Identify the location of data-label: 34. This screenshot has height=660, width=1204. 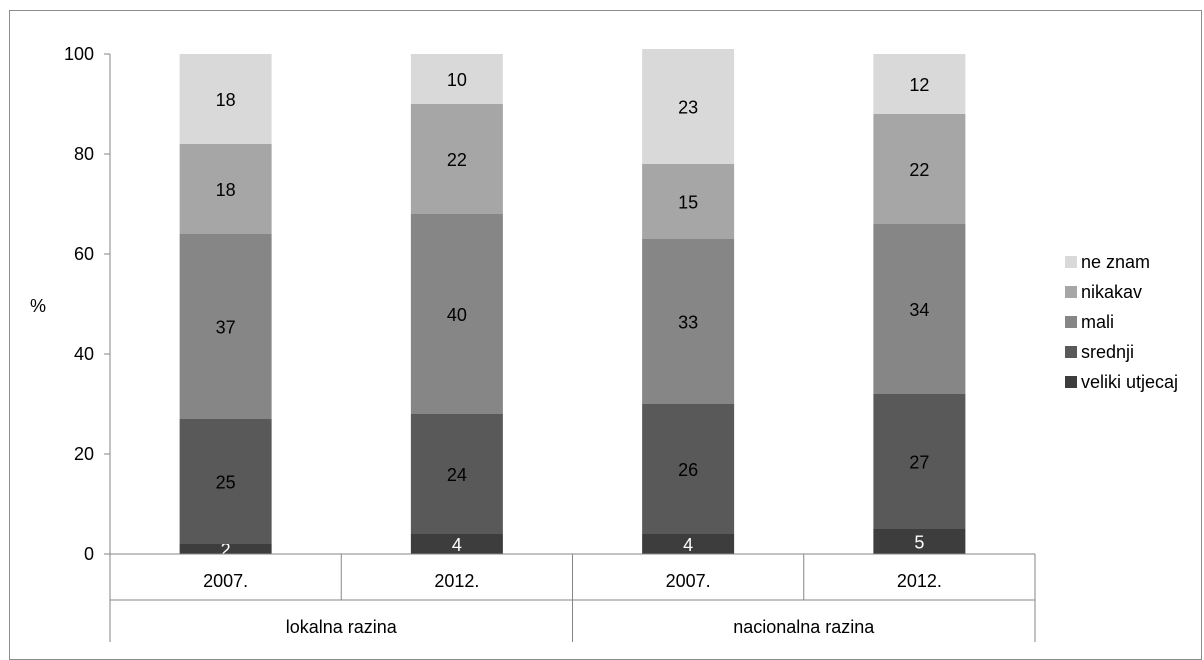
(919, 310).